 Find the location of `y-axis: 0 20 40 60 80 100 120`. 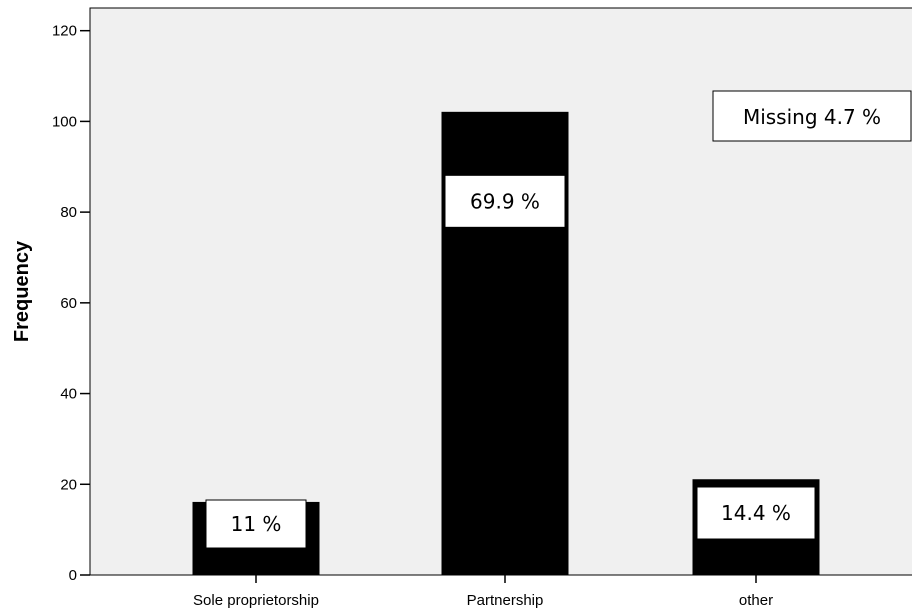

y-axis: 0 20 40 60 80 100 120 is located at coordinates (71, 296).